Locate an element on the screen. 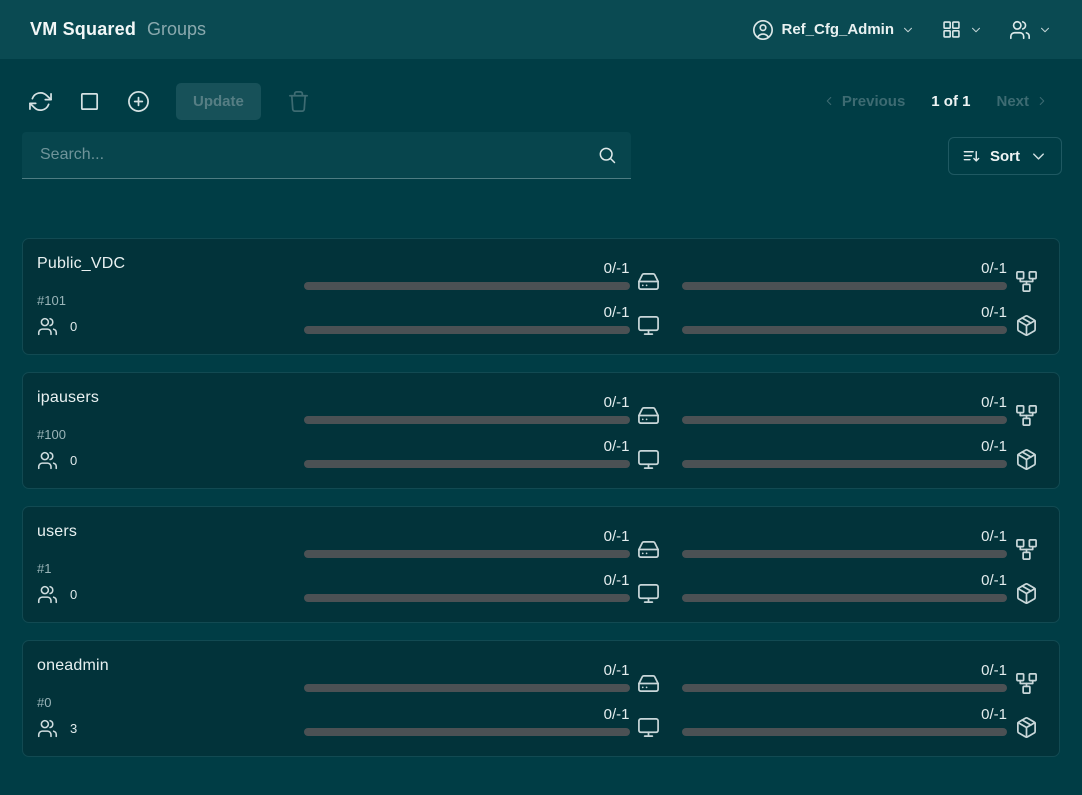 The height and width of the screenshot is (795, 1082). trash-icon is located at coordinates (298, 101).